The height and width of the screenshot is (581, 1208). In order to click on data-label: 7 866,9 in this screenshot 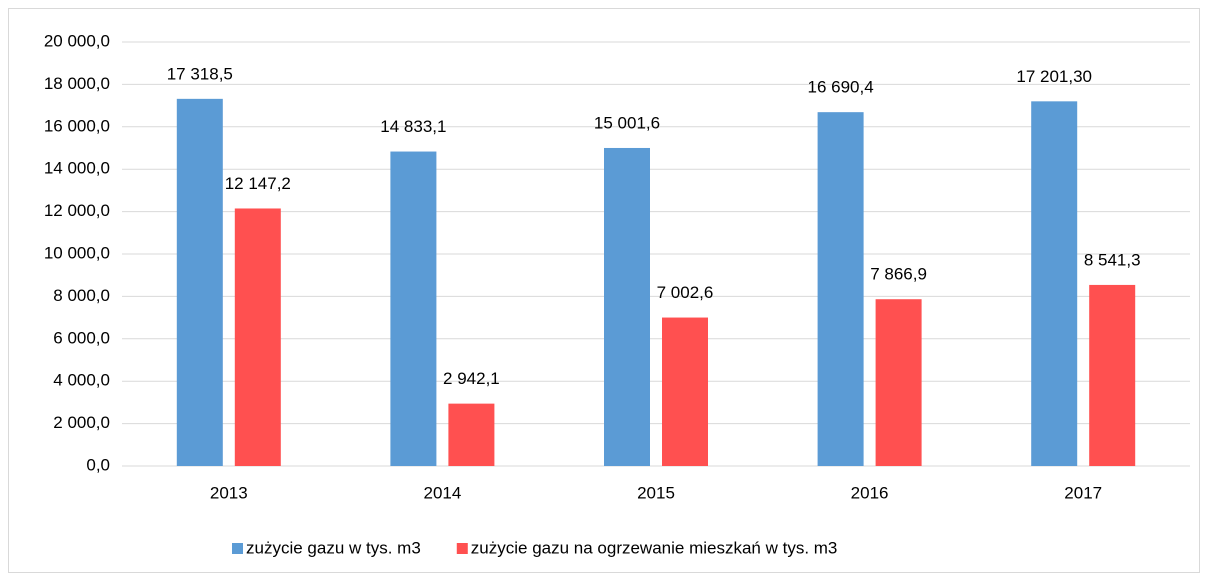, I will do `click(898, 274)`.